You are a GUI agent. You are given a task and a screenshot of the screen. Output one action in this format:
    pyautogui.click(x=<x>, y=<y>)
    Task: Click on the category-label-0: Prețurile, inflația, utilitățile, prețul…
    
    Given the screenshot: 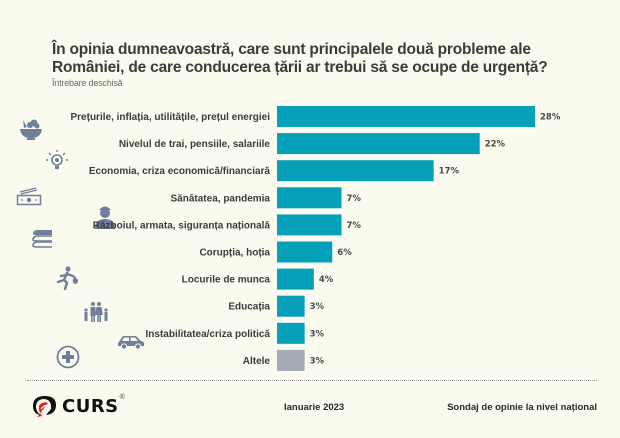 What is the action you would take?
    pyautogui.click(x=171, y=117)
    